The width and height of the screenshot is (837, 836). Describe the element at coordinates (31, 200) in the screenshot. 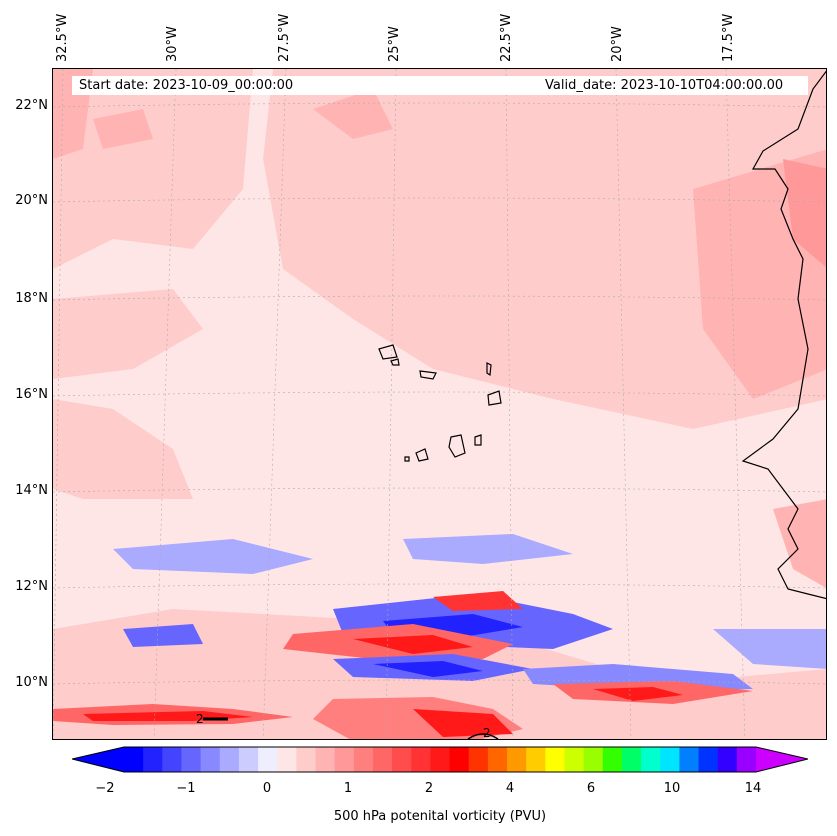

I see `lat-label: 20°N` at that location.